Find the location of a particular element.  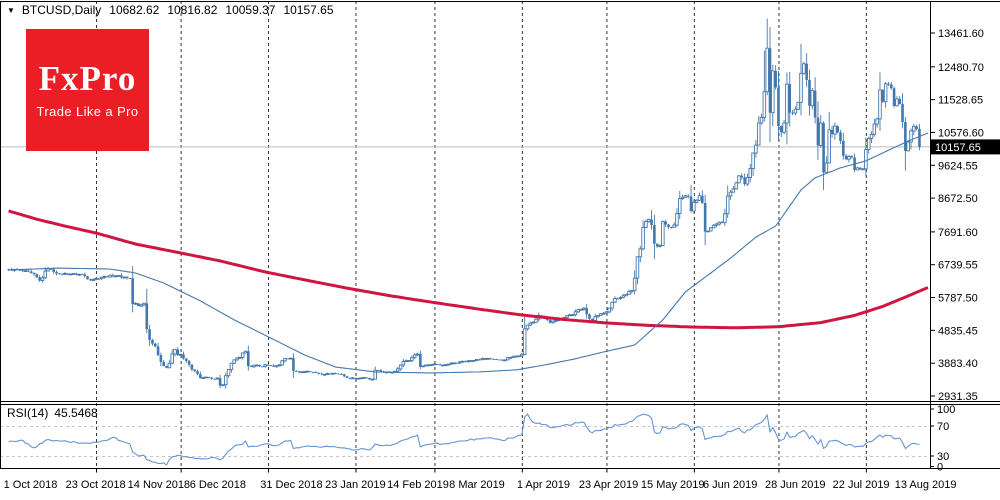

axis-label: 22 Jul 2019 is located at coordinates (861, 485).